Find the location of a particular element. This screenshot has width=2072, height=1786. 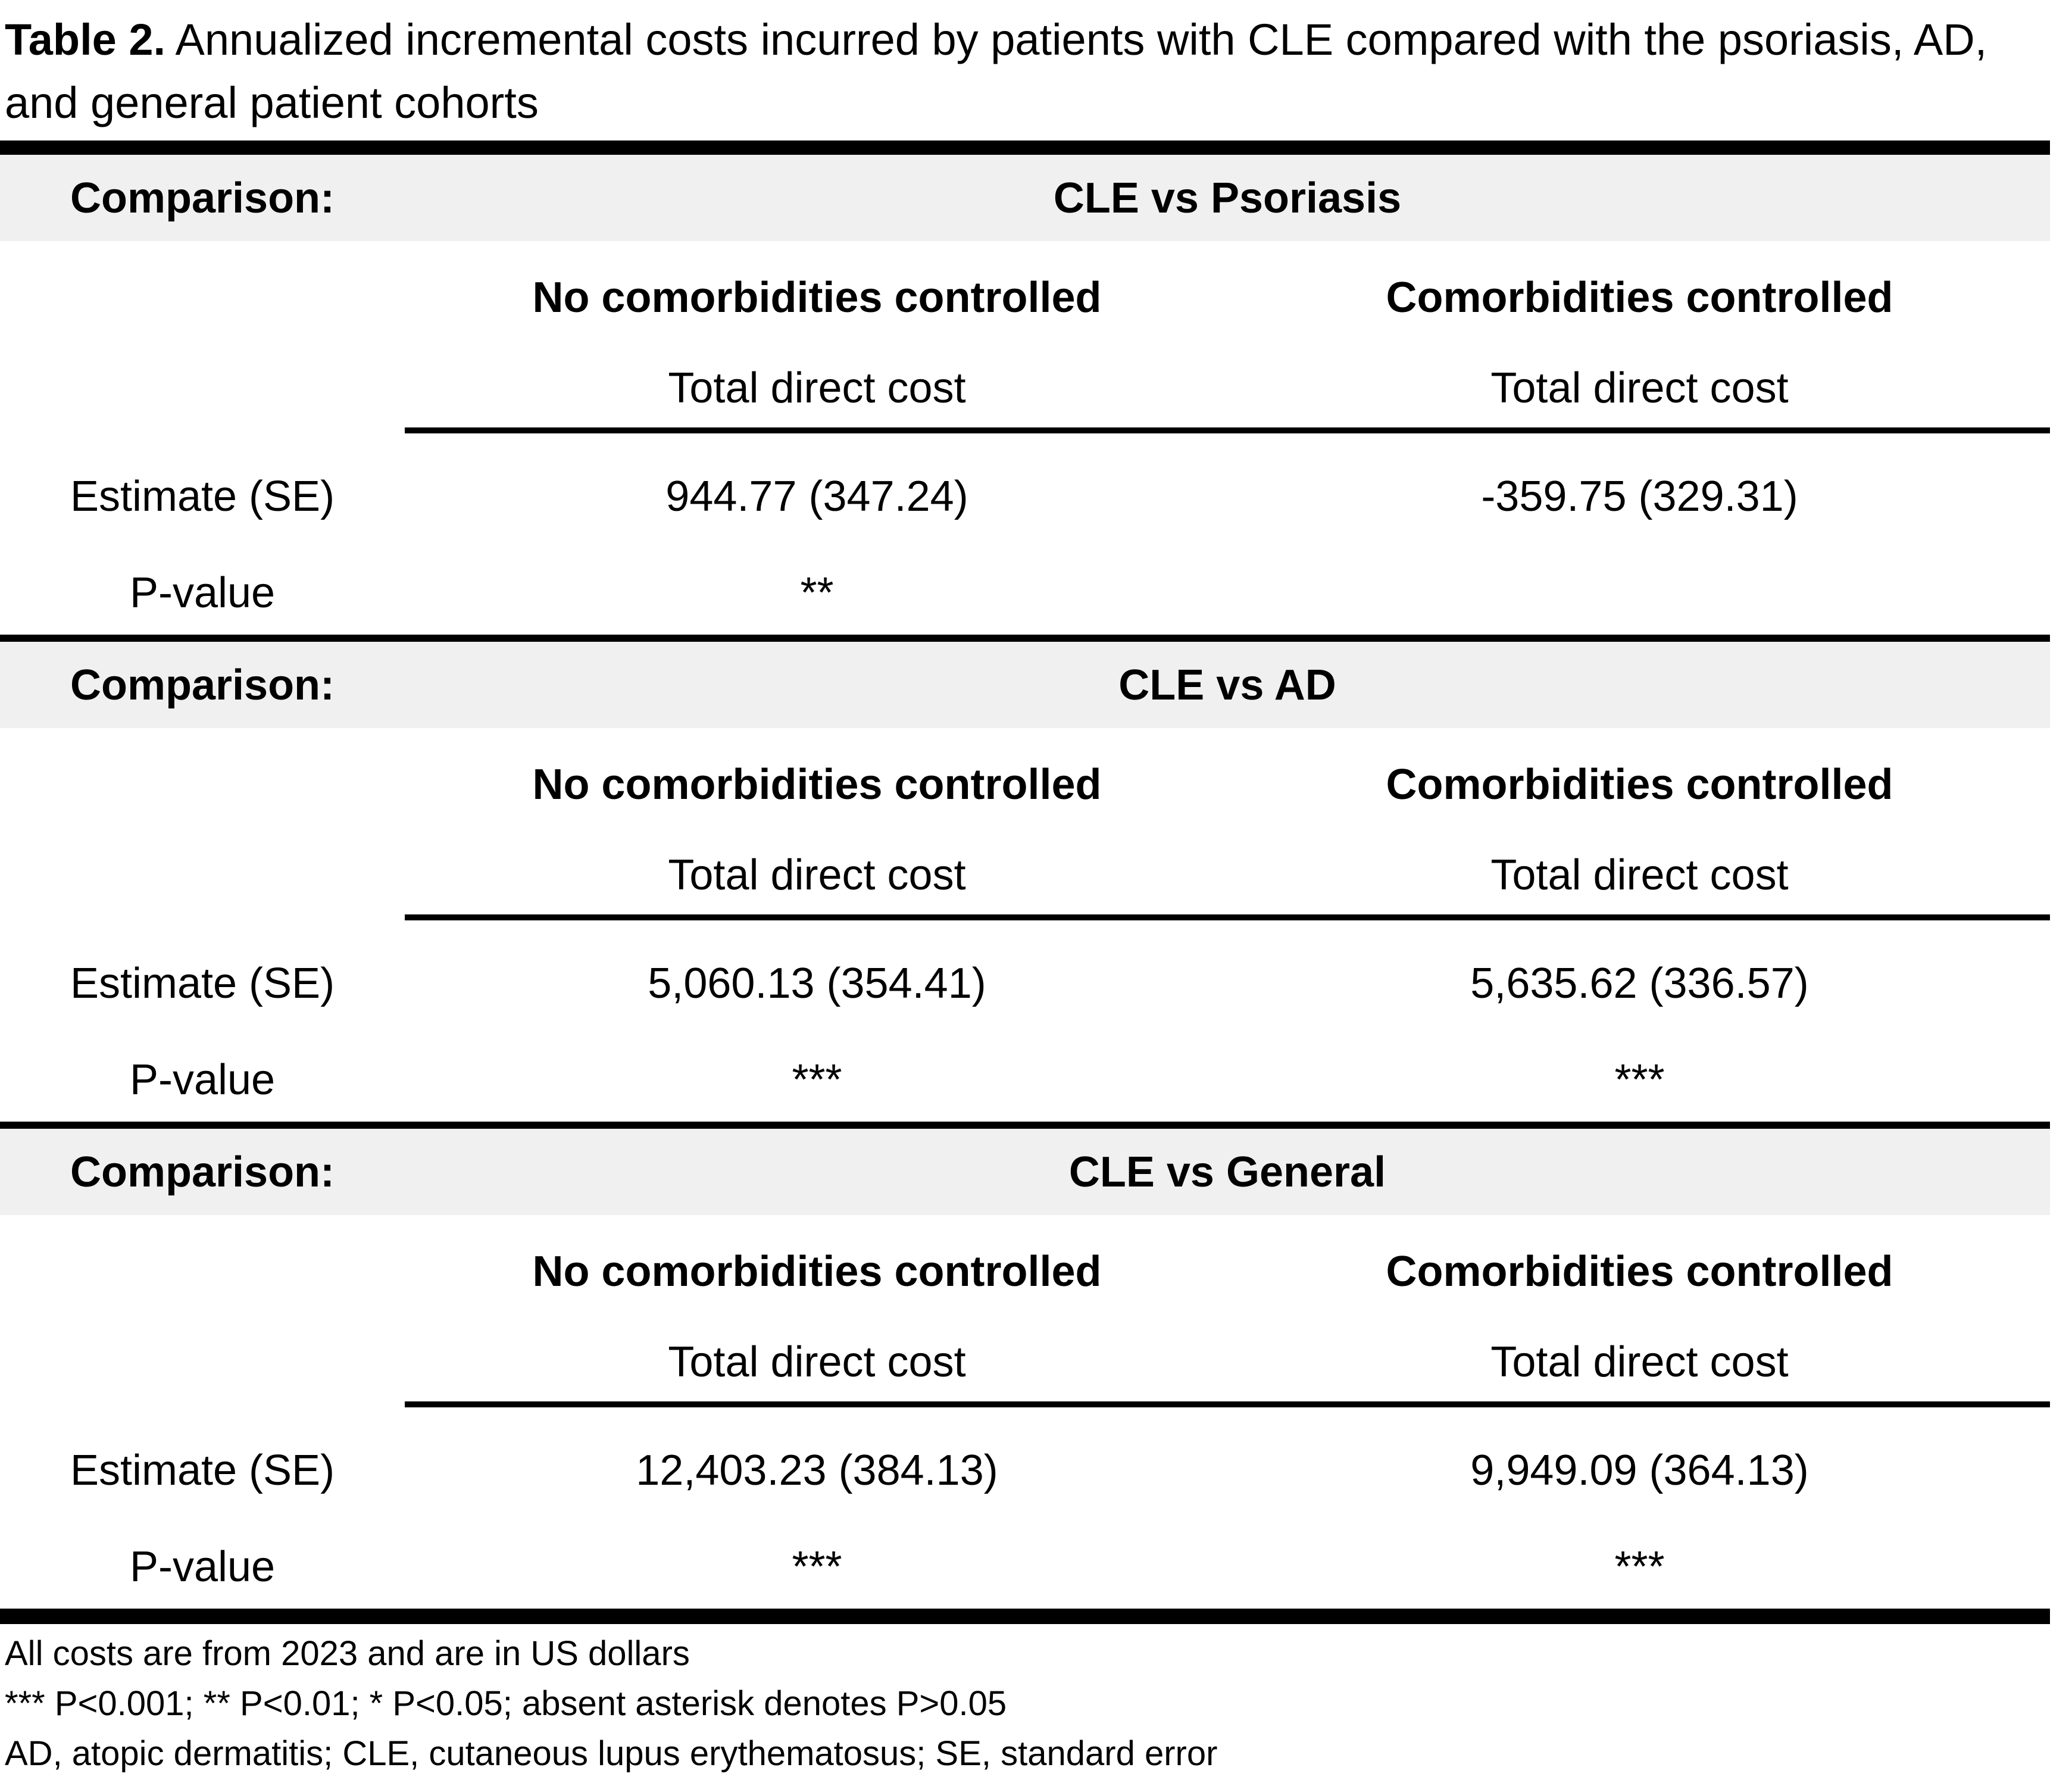

estimate-no-comorbidities: 944.77 (347.24) is located at coordinates (816, 497).